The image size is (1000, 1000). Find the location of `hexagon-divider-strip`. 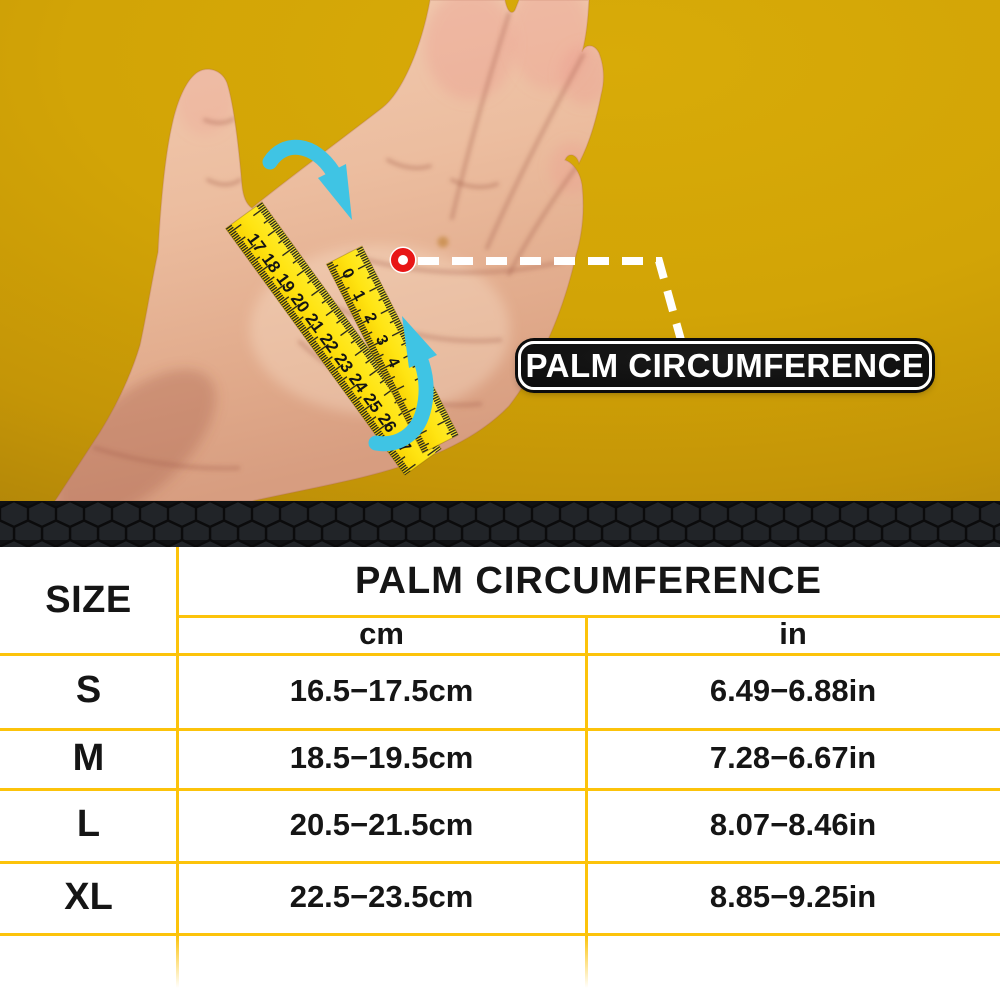

hexagon-divider-strip is located at coordinates (500, 524).